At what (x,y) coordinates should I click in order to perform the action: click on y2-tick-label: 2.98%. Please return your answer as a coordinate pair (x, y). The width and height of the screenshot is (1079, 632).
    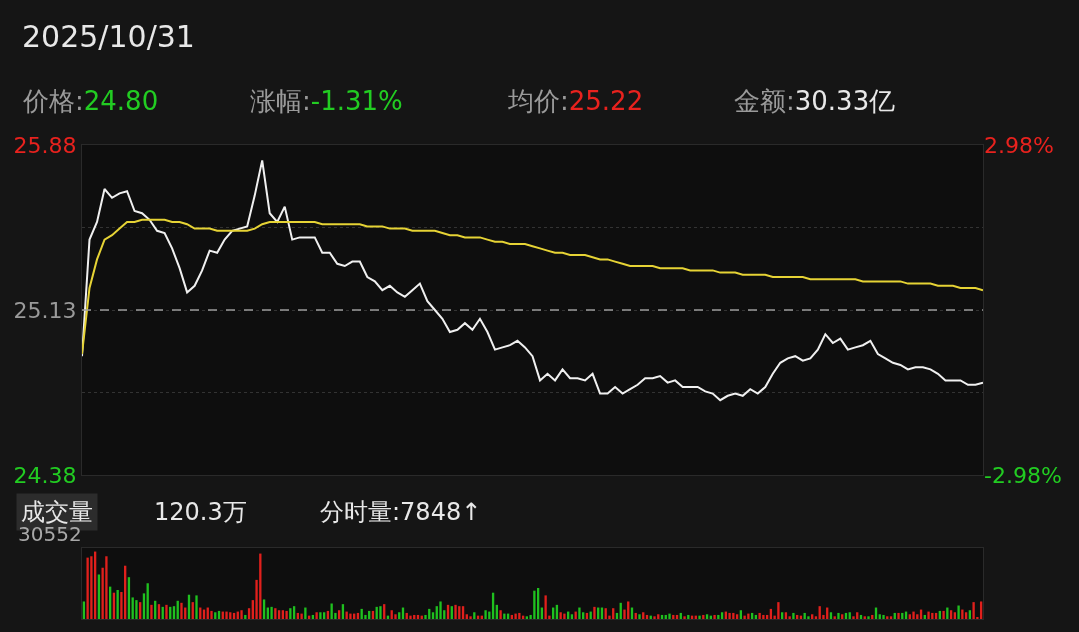
    Looking at the image, I should click on (1019, 145).